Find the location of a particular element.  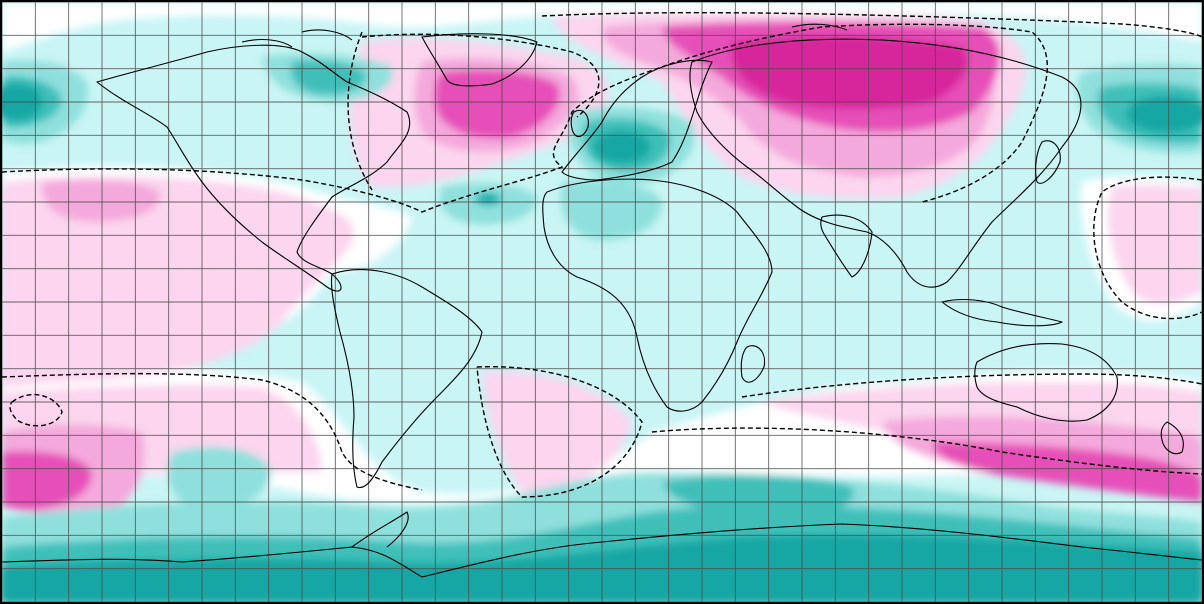

zero-contour-north-atlantic-west is located at coordinates (360, 111).